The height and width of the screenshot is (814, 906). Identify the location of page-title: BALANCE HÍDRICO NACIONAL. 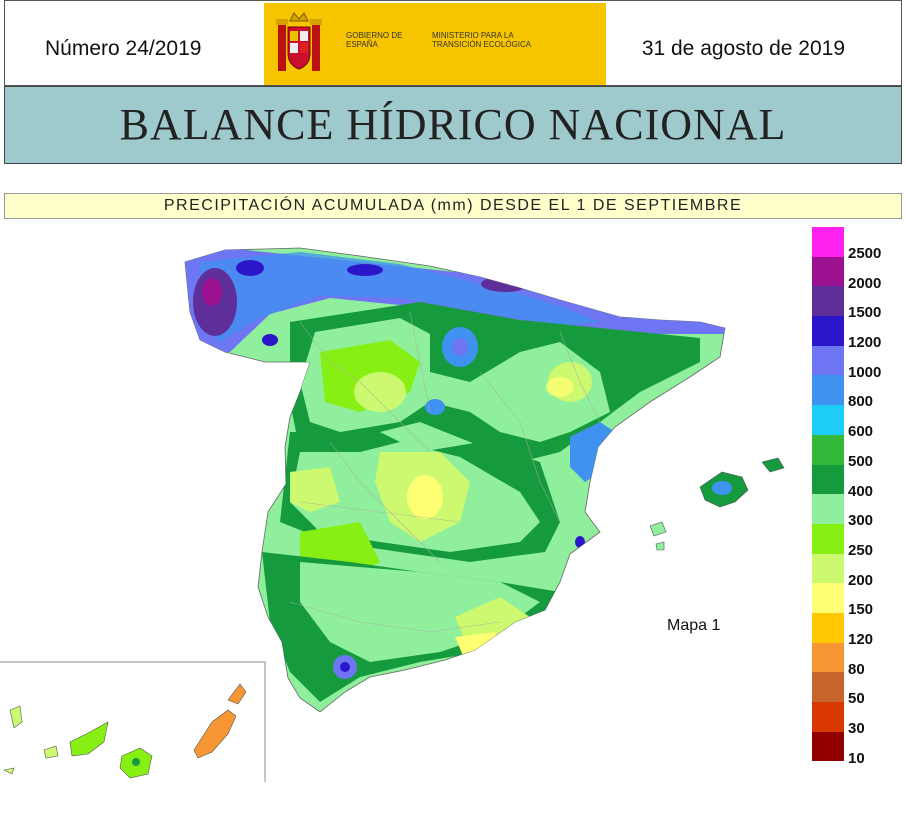
(453, 124).